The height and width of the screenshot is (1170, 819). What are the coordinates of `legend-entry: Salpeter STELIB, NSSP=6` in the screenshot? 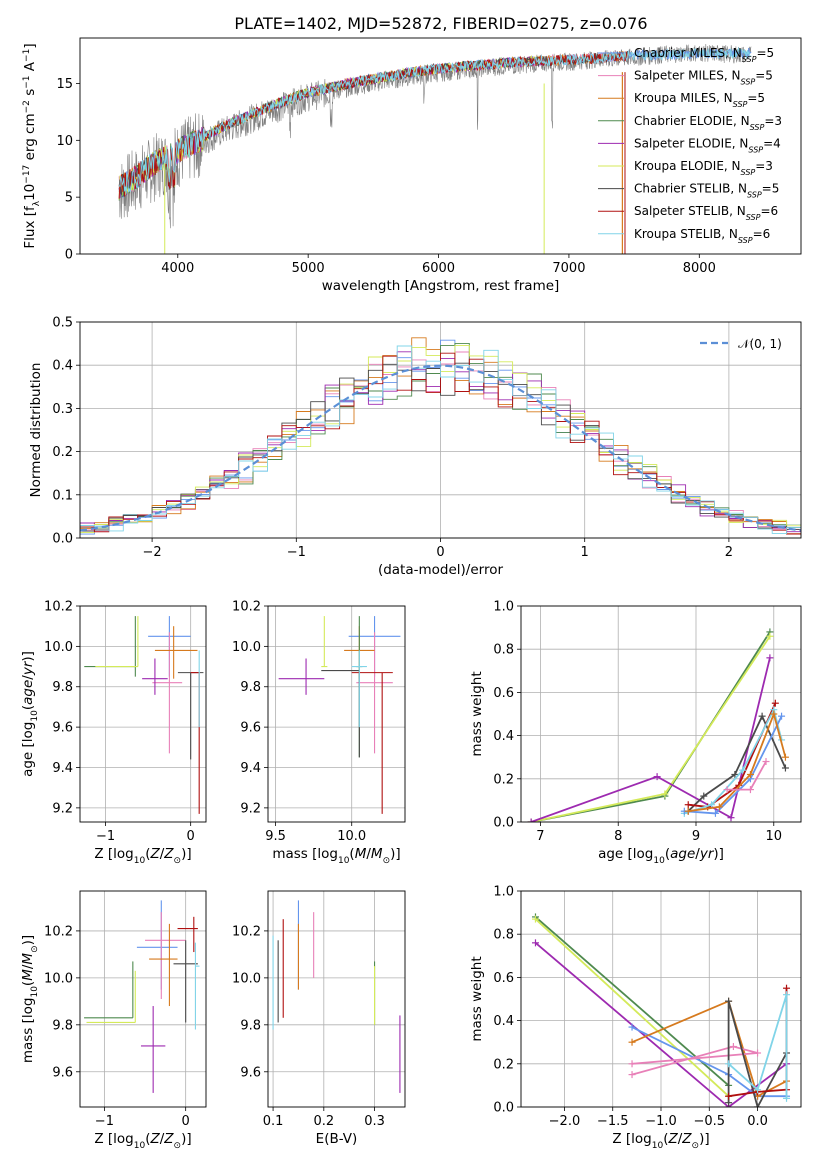 It's located at (706, 213).